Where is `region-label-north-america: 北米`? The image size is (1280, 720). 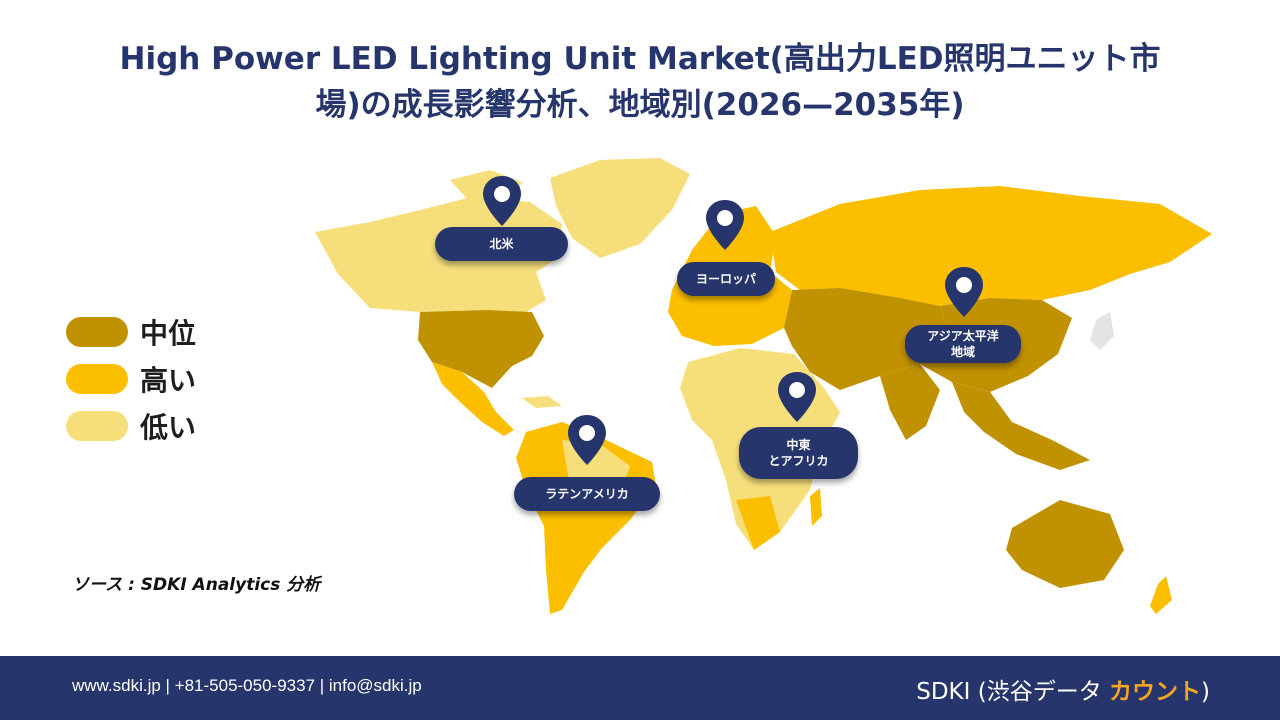
region-label-north-america: 北米 is located at coordinates (501, 244).